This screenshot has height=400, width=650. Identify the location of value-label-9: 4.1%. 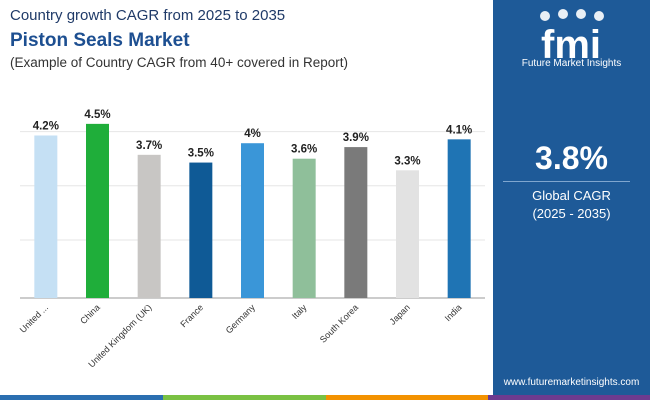
(459, 130).